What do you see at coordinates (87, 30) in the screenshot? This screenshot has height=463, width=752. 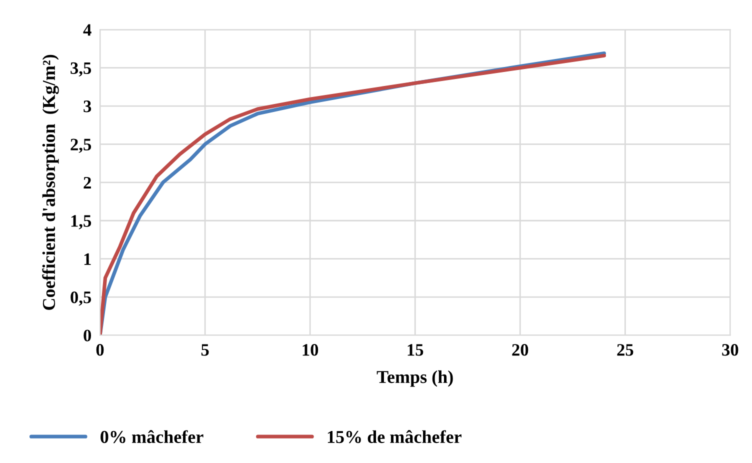 I see `y-tick-label: 4` at bounding box center [87, 30].